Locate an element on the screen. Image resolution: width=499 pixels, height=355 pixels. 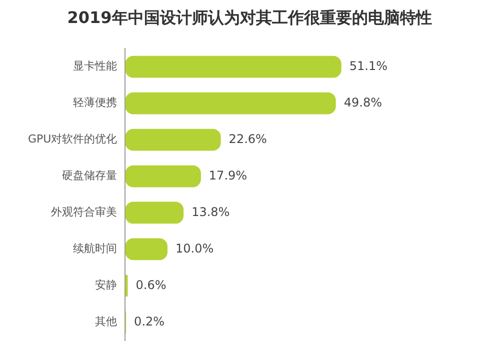
y-tick-label: 显卡性能 is located at coordinates (95, 66).